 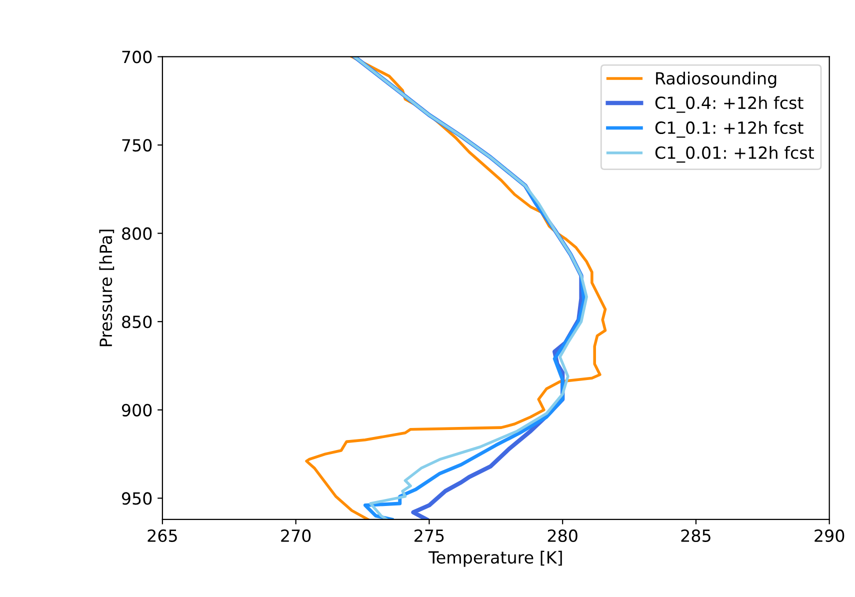 What do you see at coordinates (695, 535) in the screenshot?
I see `x-tick-label: 285` at bounding box center [695, 535].